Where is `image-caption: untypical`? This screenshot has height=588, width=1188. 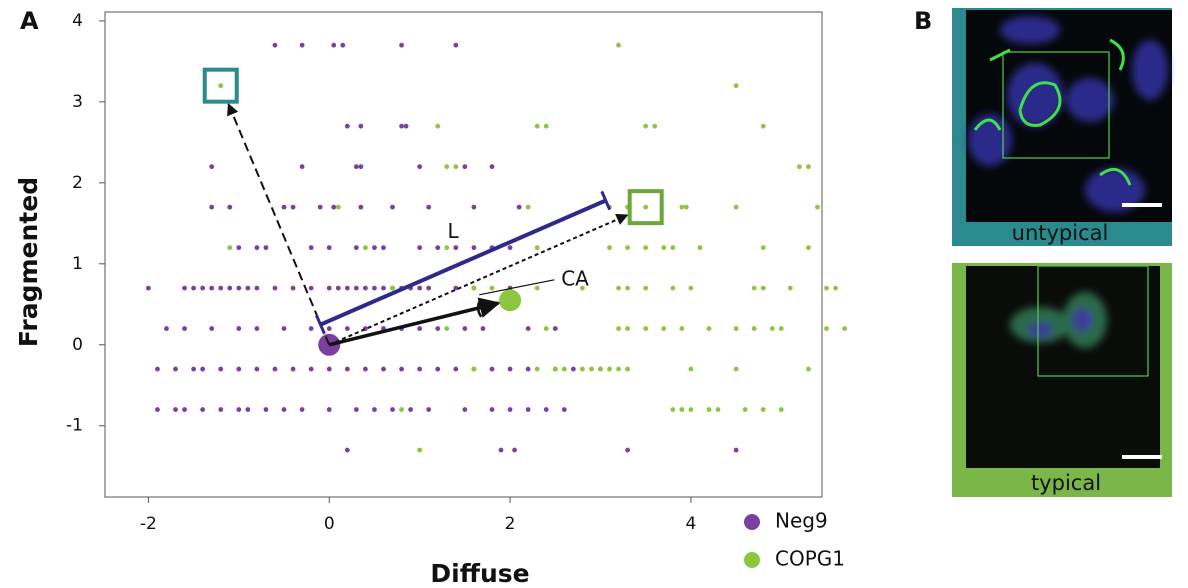
image-caption: untypical is located at coordinates (1060, 233).